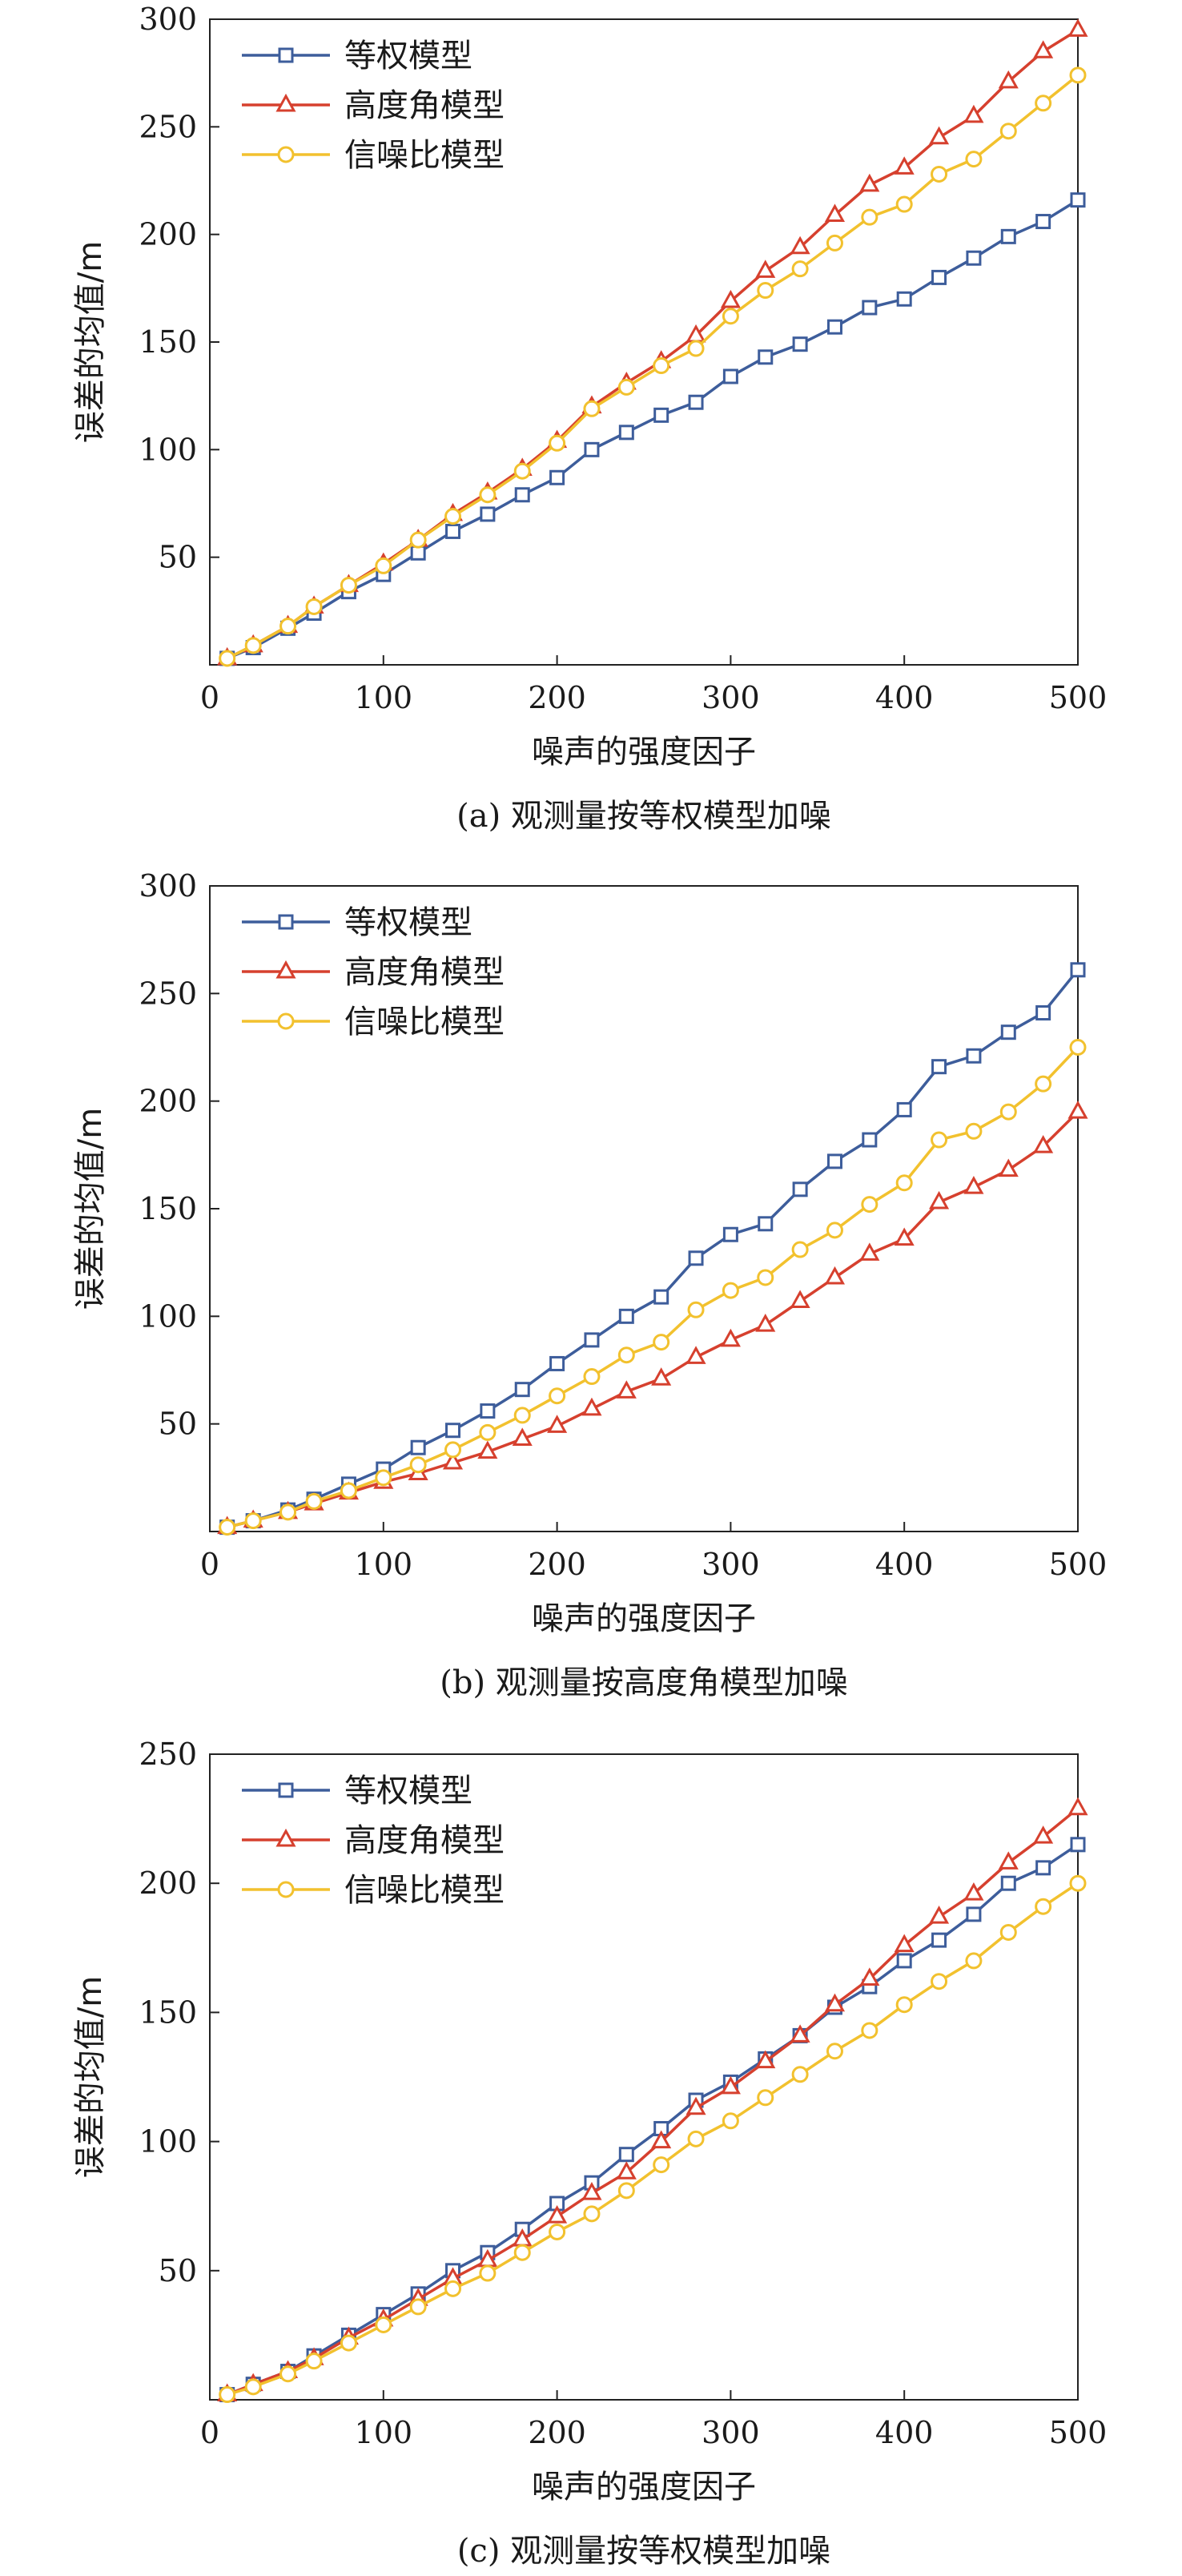 The image size is (1182, 2576). Describe the element at coordinates (168, 19) in the screenshot. I see `y-tick-label: 300` at that location.